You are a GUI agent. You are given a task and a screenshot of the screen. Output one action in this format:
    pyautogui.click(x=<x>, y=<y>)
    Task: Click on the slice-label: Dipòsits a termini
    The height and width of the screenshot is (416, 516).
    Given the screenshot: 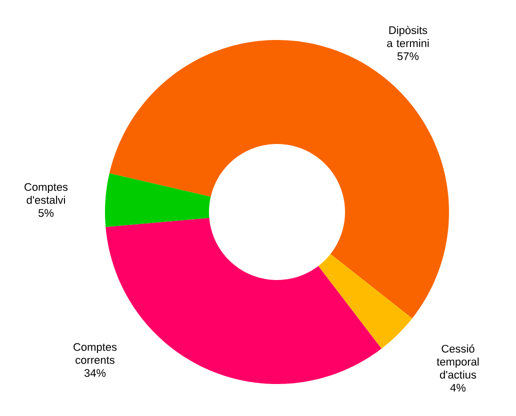 What is the action you would take?
    pyautogui.click(x=408, y=37)
    